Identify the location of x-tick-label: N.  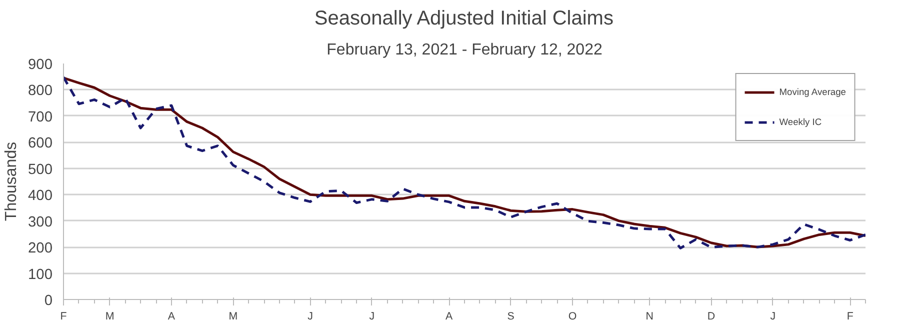
(650, 316).